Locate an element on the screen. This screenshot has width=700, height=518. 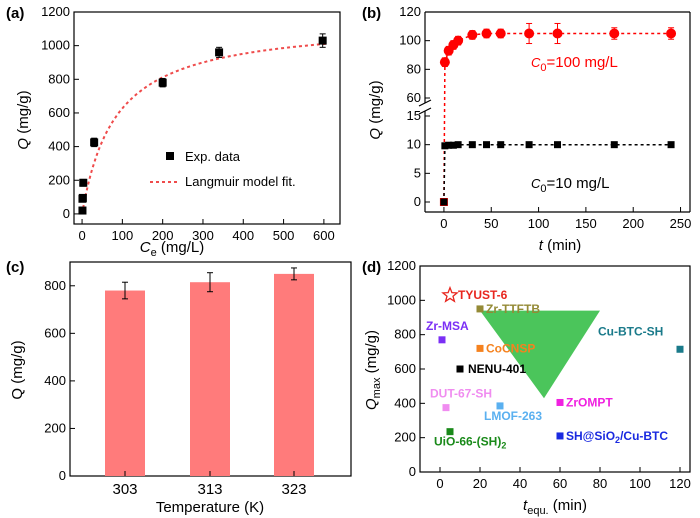
label-cu-btc-sh: Cu-BTC-SH is located at coordinates (630, 331).